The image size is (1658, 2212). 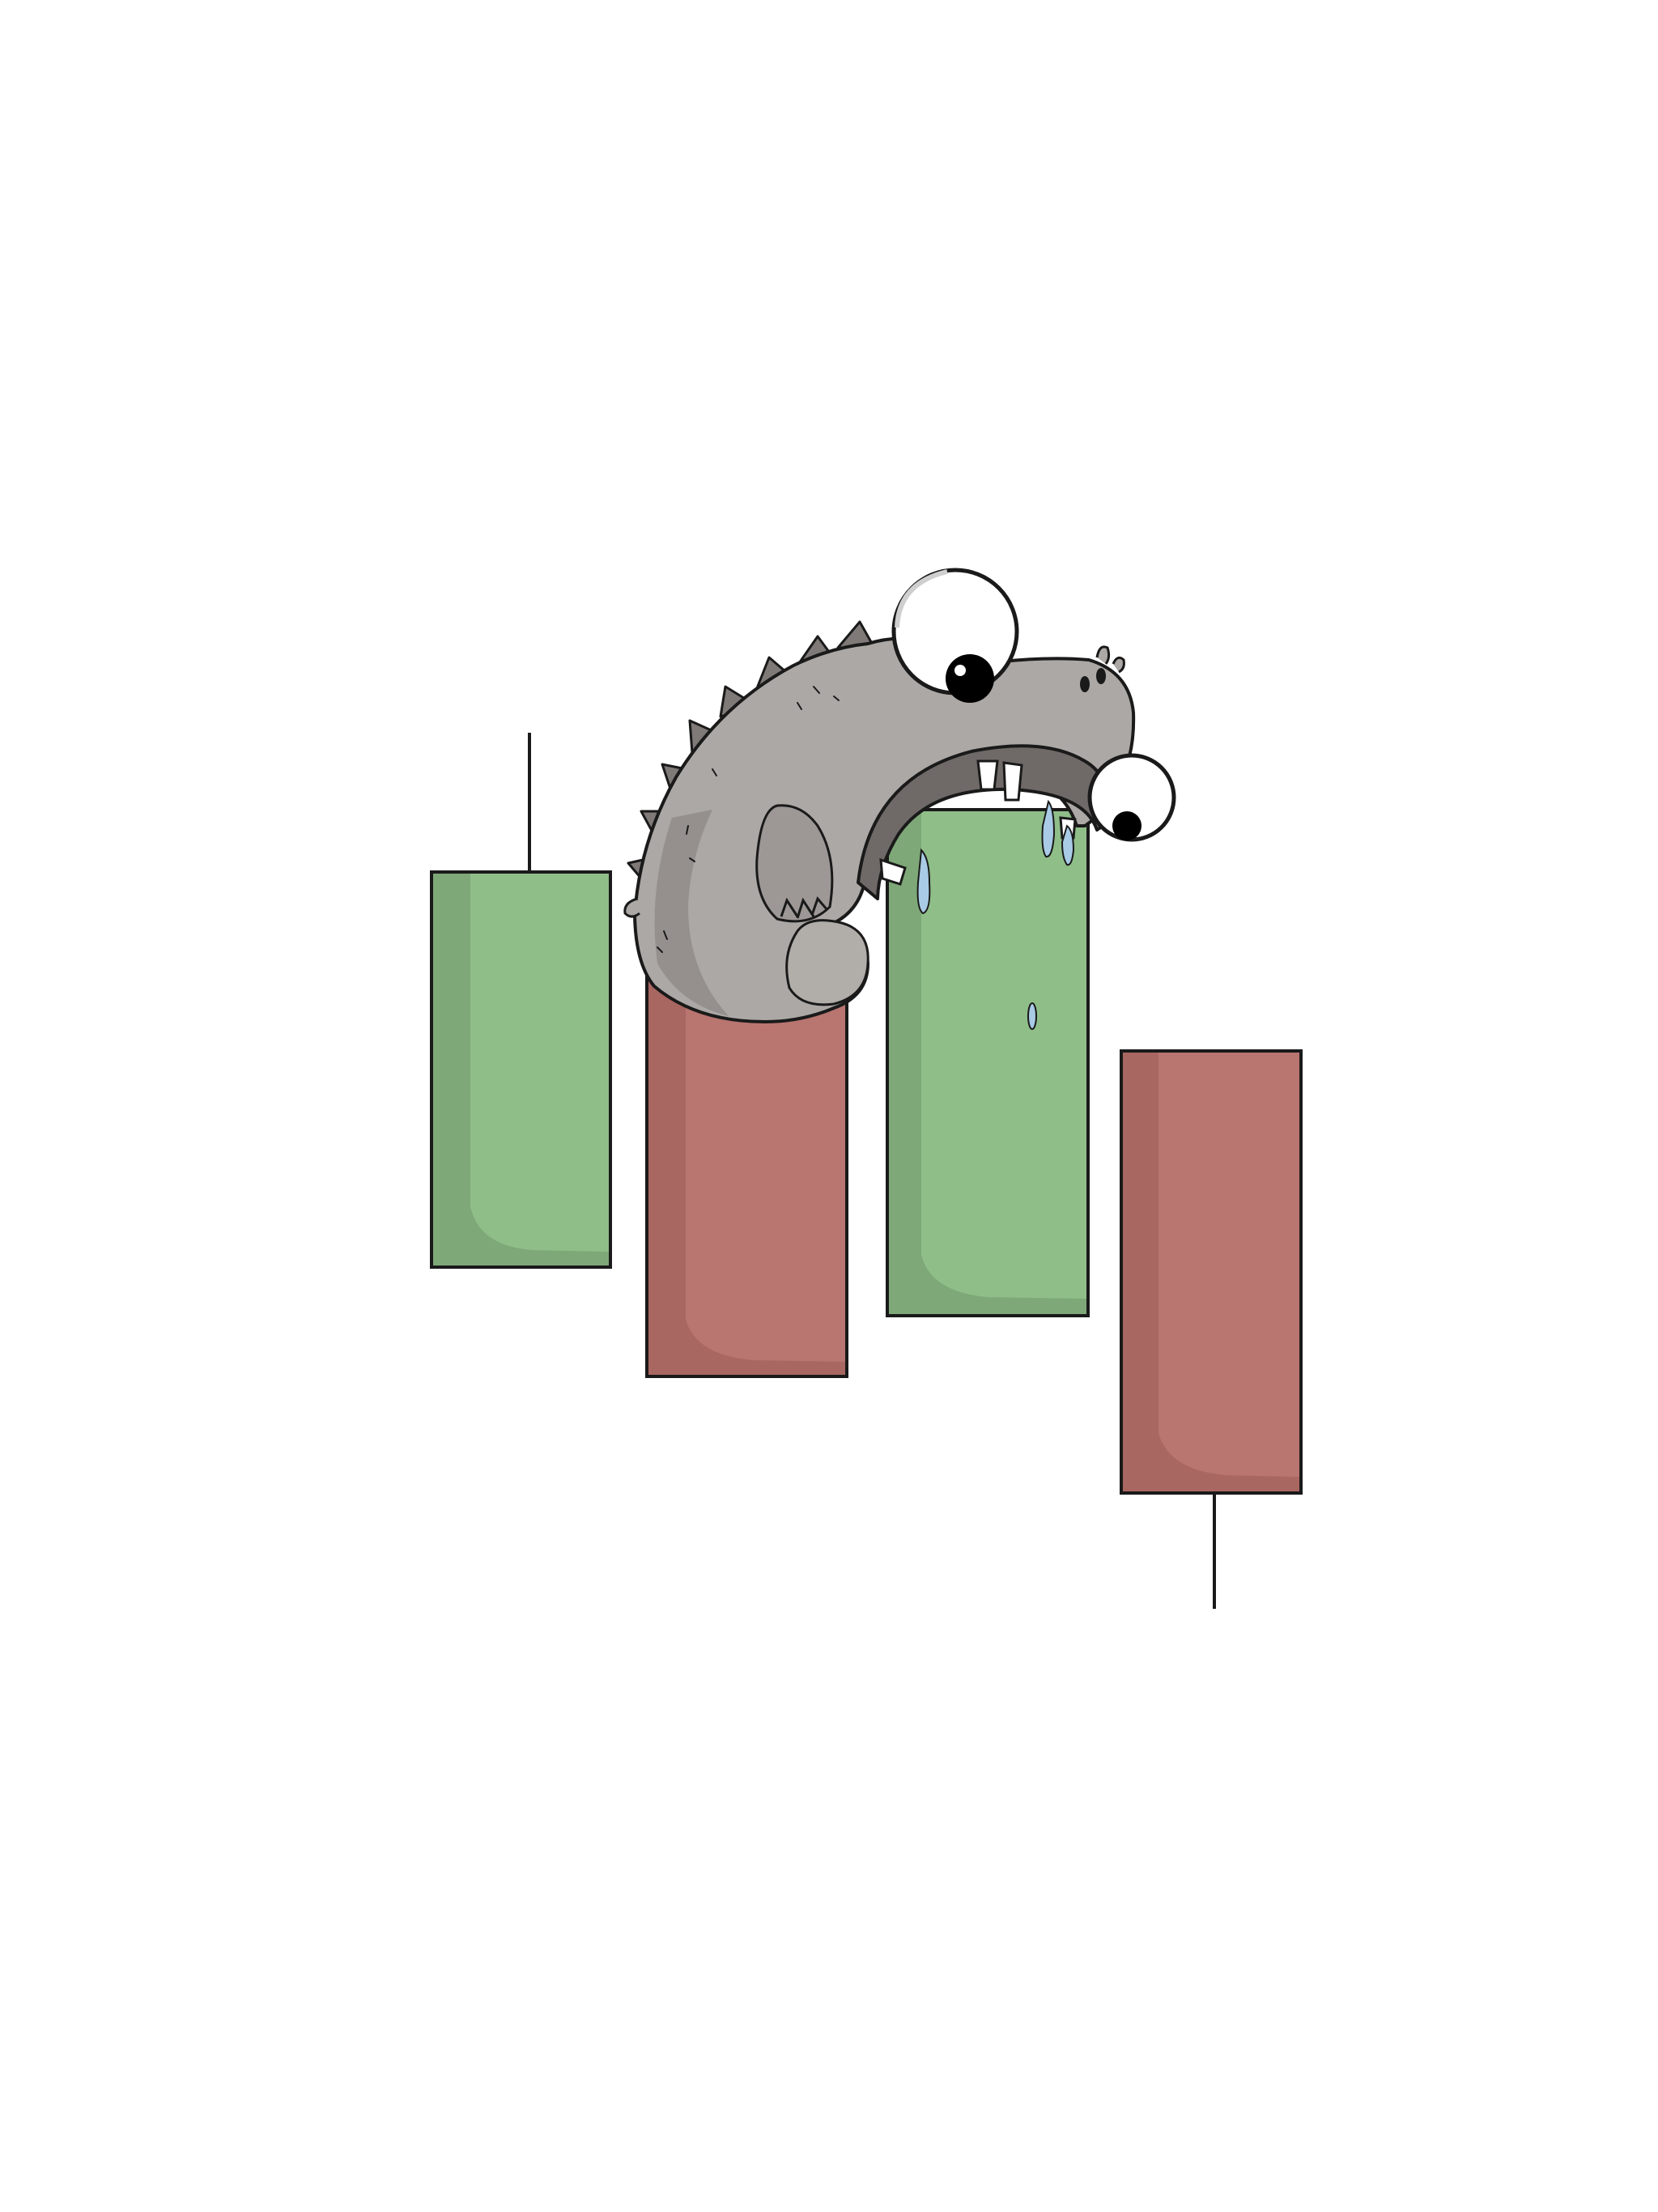 What do you see at coordinates (955, 636) in the screenshot?
I see `dinosaur-left-eye` at bounding box center [955, 636].